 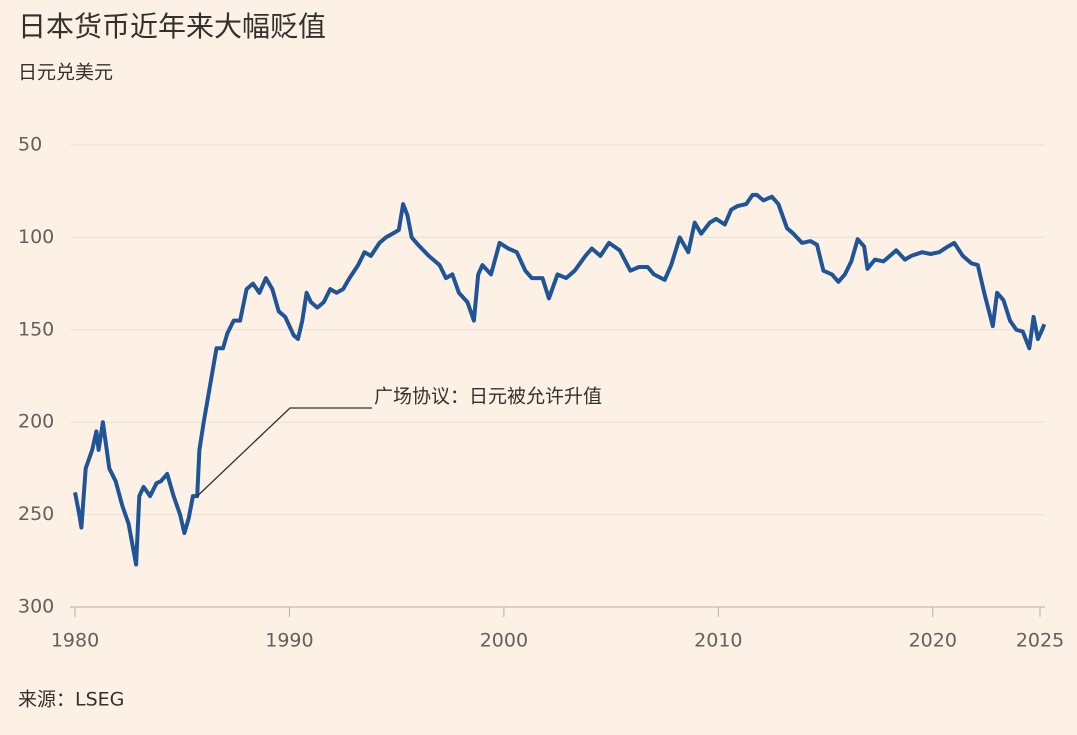 What do you see at coordinates (284, 452) in the screenshot?
I see `annotation-line` at bounding box center [284, 452].